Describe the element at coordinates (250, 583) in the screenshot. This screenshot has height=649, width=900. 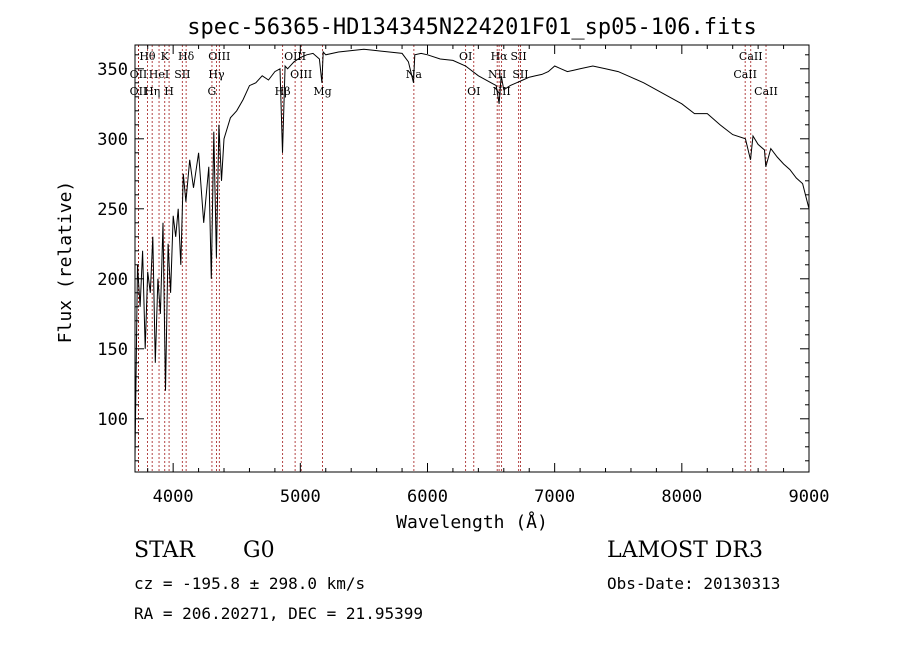
I see `redshift-info: cz = -195.8 ± 298.0 km/s` at that location.